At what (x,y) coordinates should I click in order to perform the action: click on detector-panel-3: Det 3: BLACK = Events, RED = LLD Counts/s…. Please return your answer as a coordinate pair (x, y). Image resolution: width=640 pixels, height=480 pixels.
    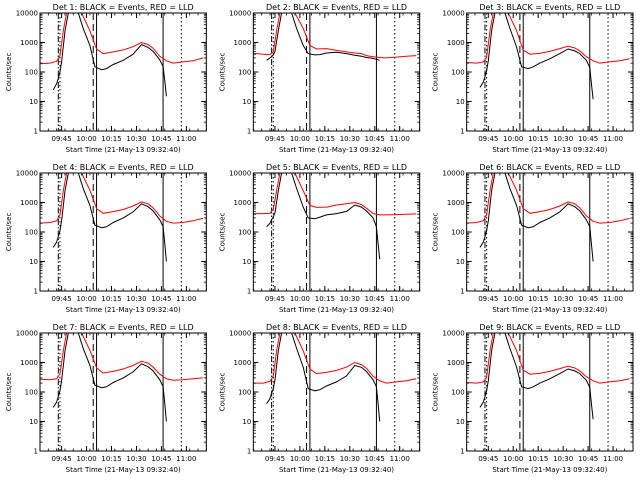
    Looking at the image, I should click on (533, 78).